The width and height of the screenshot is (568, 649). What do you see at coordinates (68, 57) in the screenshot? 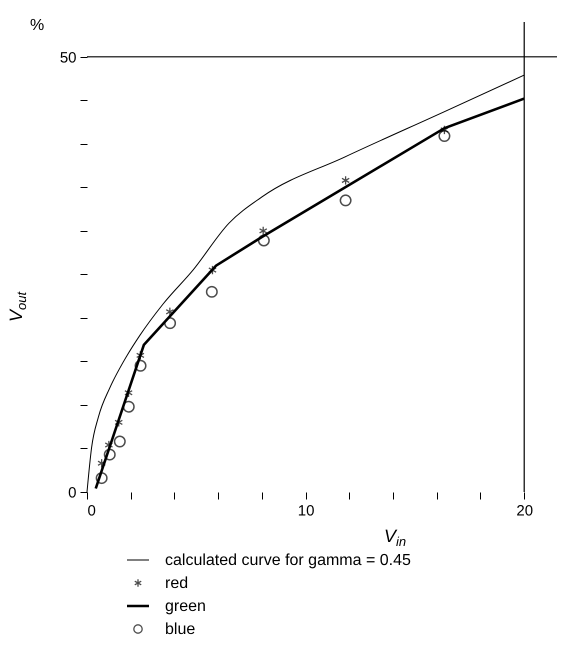
I see `y-tick-label: 50` at bounding box center [68, 57].